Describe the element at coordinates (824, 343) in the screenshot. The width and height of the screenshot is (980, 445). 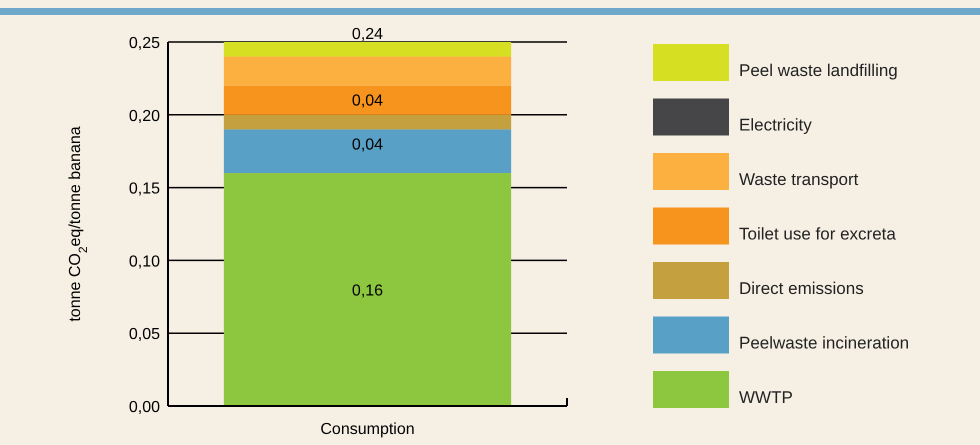
I see `legend-label: Peelwaste incineration` at that location.